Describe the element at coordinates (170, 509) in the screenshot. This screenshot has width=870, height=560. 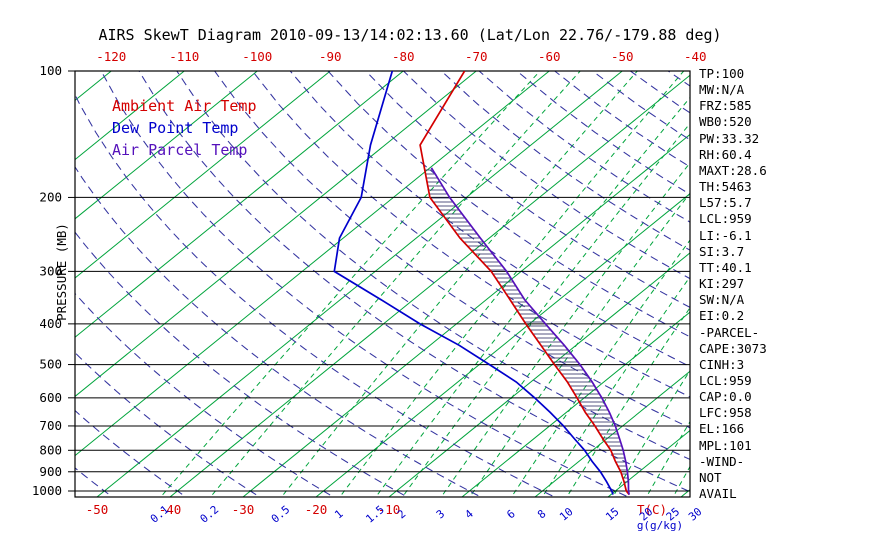
I see `bottom-temp-tick-label: -40` at that location.